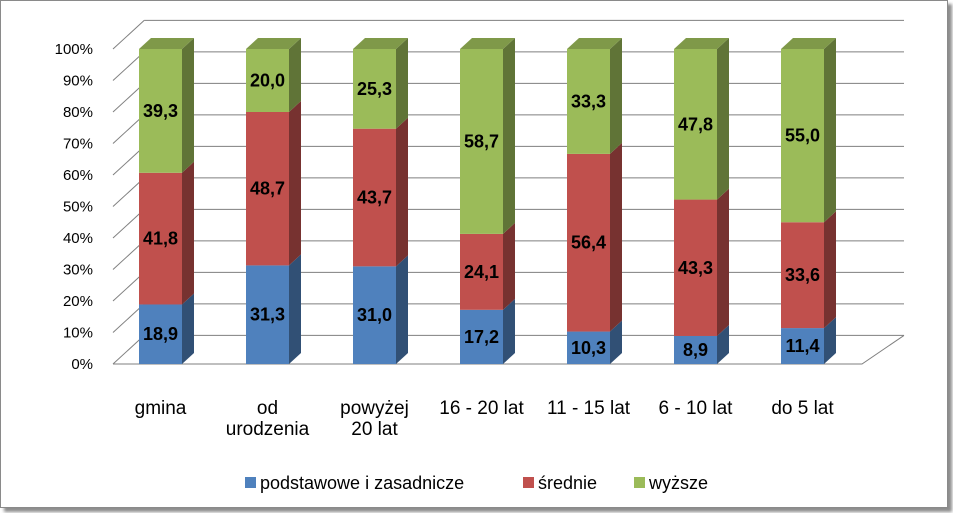 Image resolution: width=953 pixels, height=513 pixels. I want to click on data-label: 58,7, so click(481, 141).